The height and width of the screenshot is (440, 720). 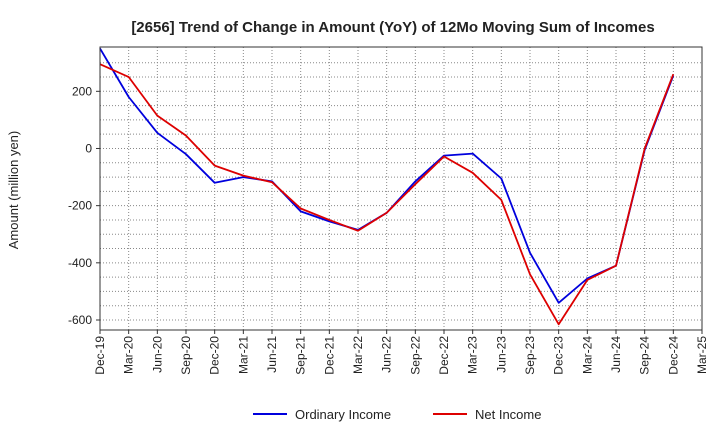 What do you see at coordinates (358, 355) in the screenshot?
I see `x-tick-label: Mar-22` at bounding box center [358, 355].